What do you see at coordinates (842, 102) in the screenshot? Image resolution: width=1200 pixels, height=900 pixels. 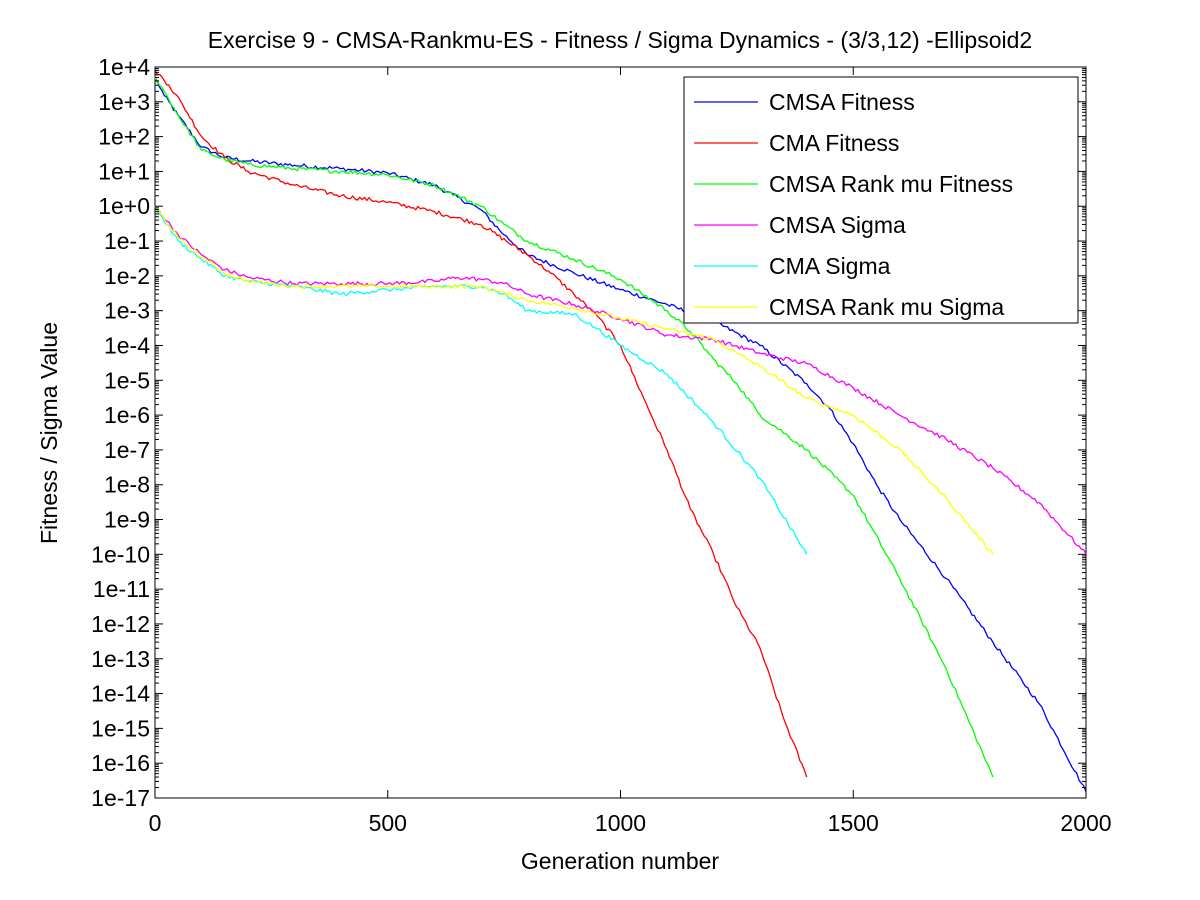 I see `legend-label: CMSA Fitness` at bounding box center [842, 102].